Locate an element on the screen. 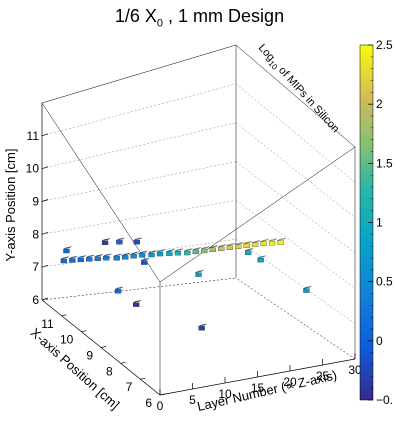 This screenshot has height=425, width=399. color-palette: −0. 0 0.5 1 1.5 2 2.5 is located at coordinates (376, 222).